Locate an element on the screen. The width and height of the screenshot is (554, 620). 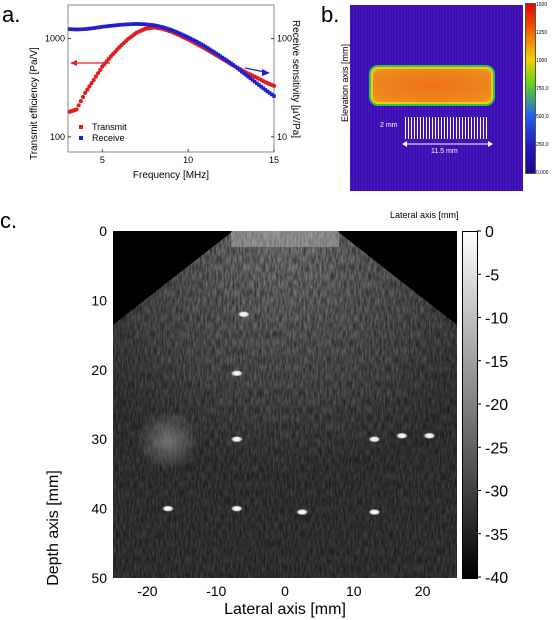
panel-b-active-area is located at coordinates (432, 85).